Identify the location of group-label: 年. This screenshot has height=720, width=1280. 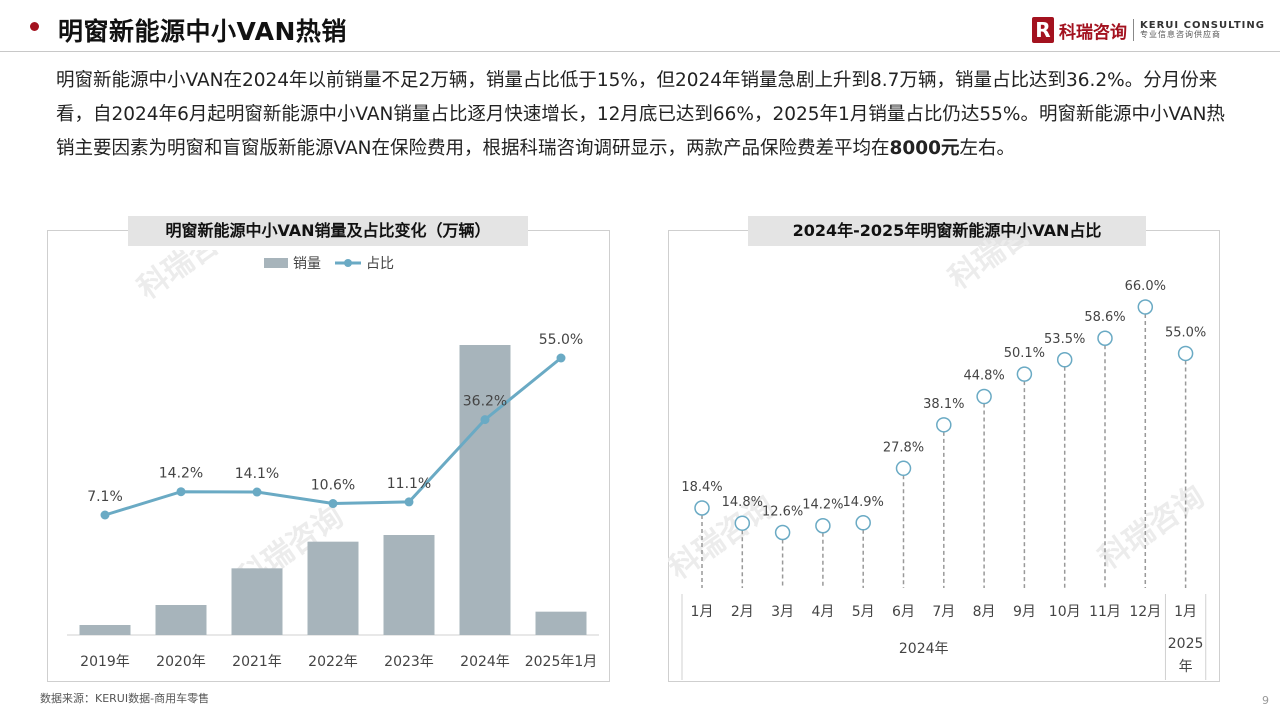
(1186, 667).